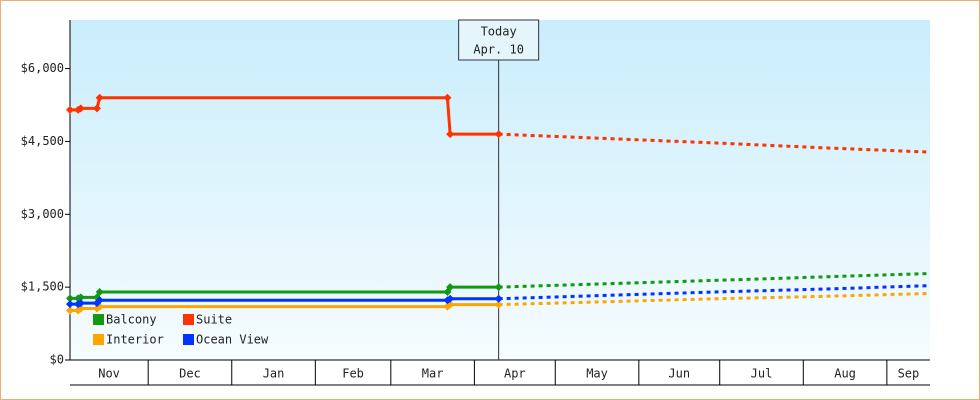  I want to click on y-tick-label: $4,500, so click(42, 141).